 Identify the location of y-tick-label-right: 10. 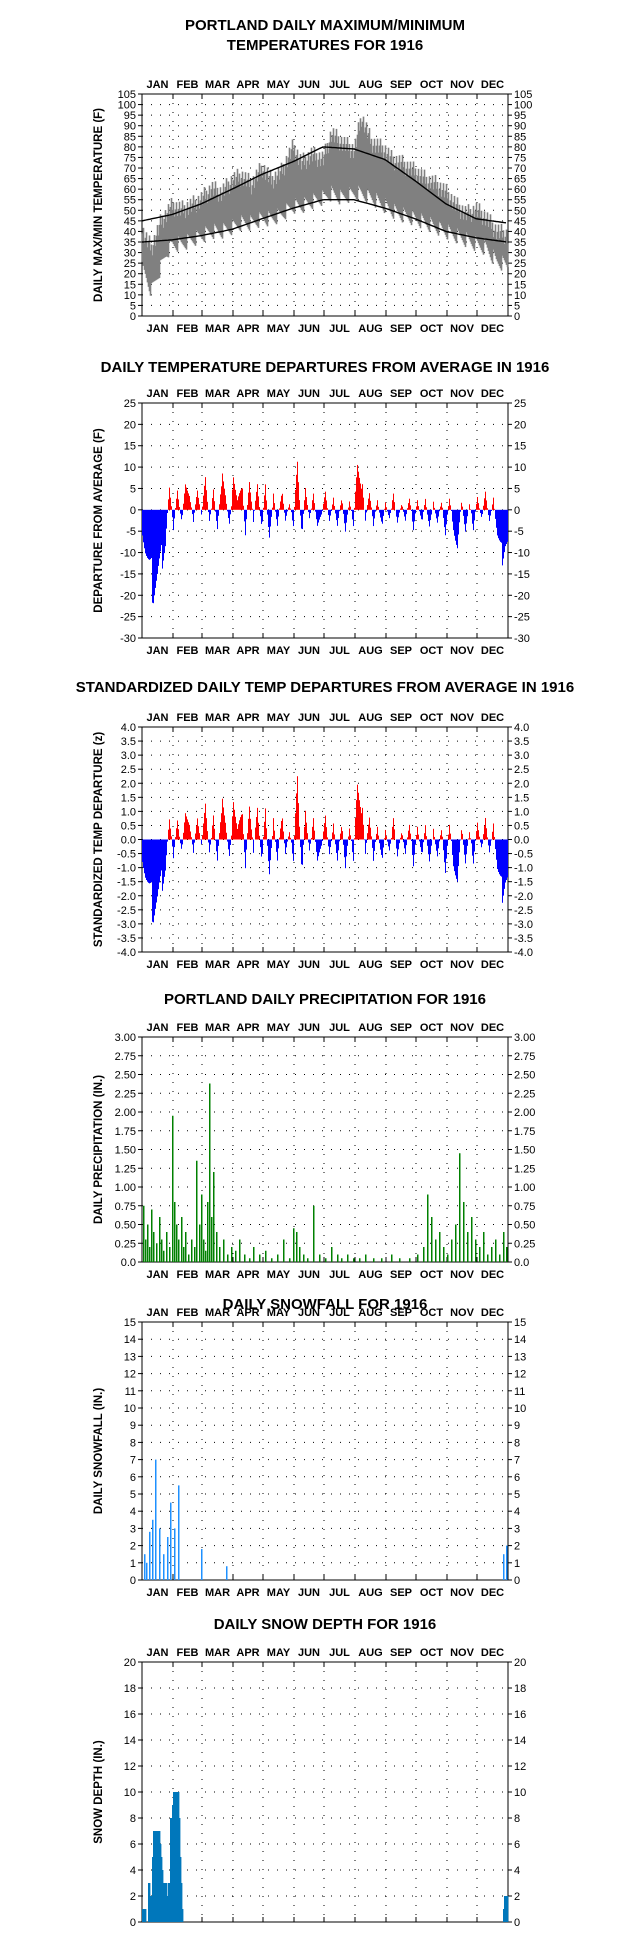
(520, 468).